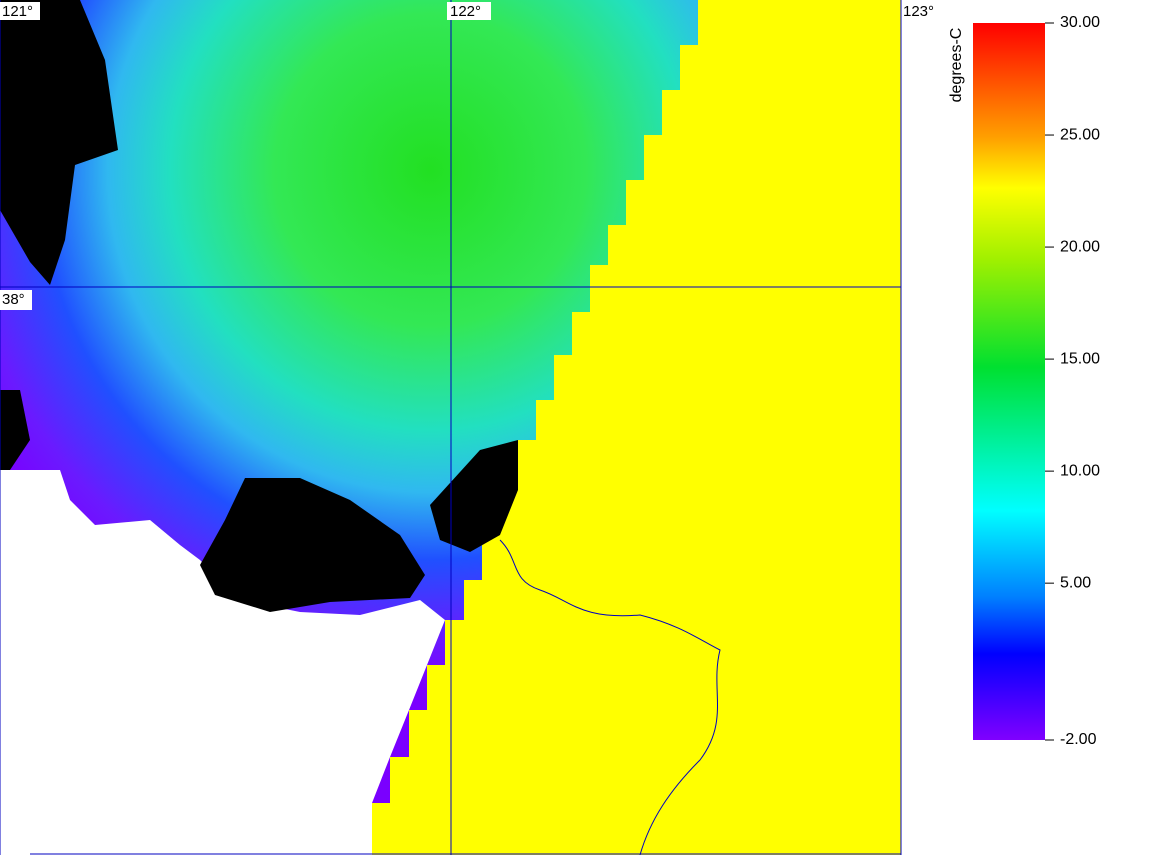 This screenshot has height=855, width=1166. Describe the element at coordinates (1078, 739) in the screenshot. I see `colorbar-tick-label: -2.00` at that location.